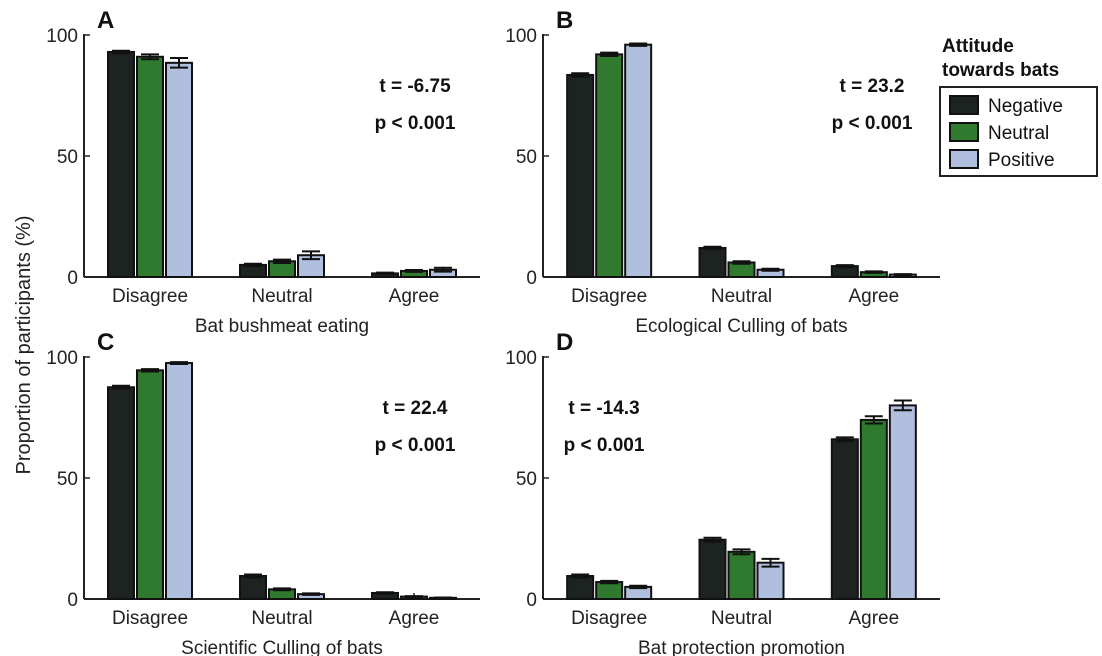  Describe the element at coordinates (741, 647) in the screenshot. I see `x-axis-label: Bat protection promotion` at that location.